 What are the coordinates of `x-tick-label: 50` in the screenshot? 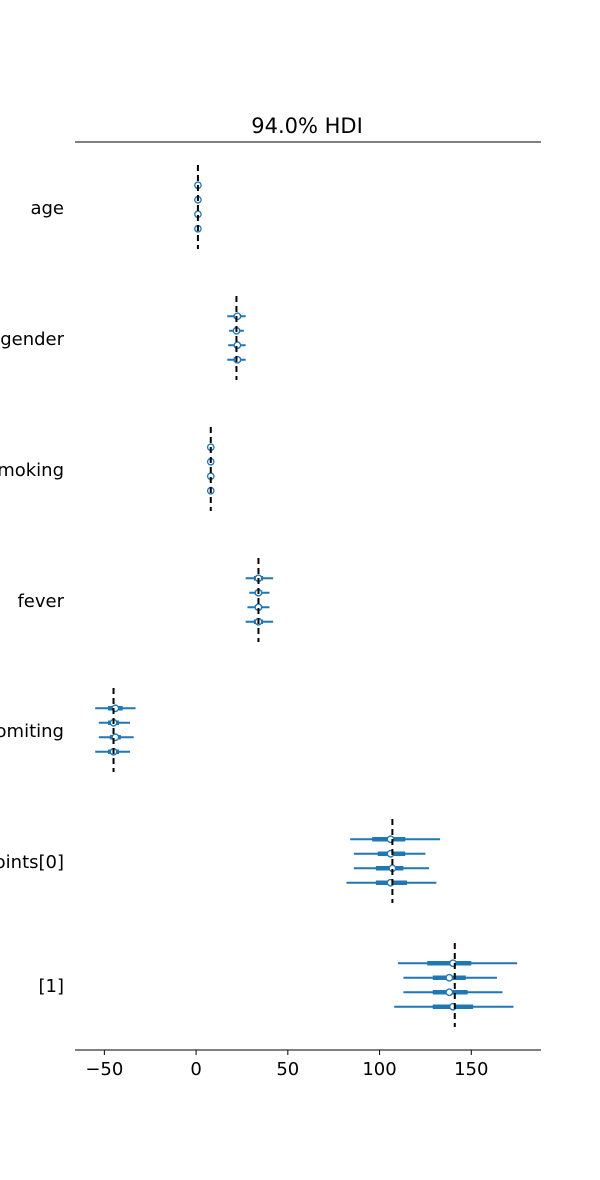 It's located at (287, 1069).